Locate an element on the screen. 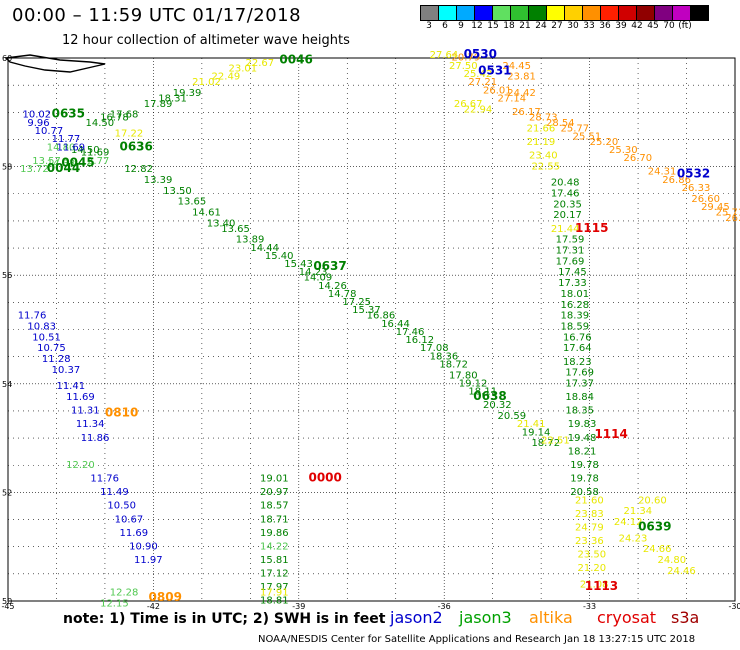  pass-time-label: 0531 is located at coordinates (494, 70).